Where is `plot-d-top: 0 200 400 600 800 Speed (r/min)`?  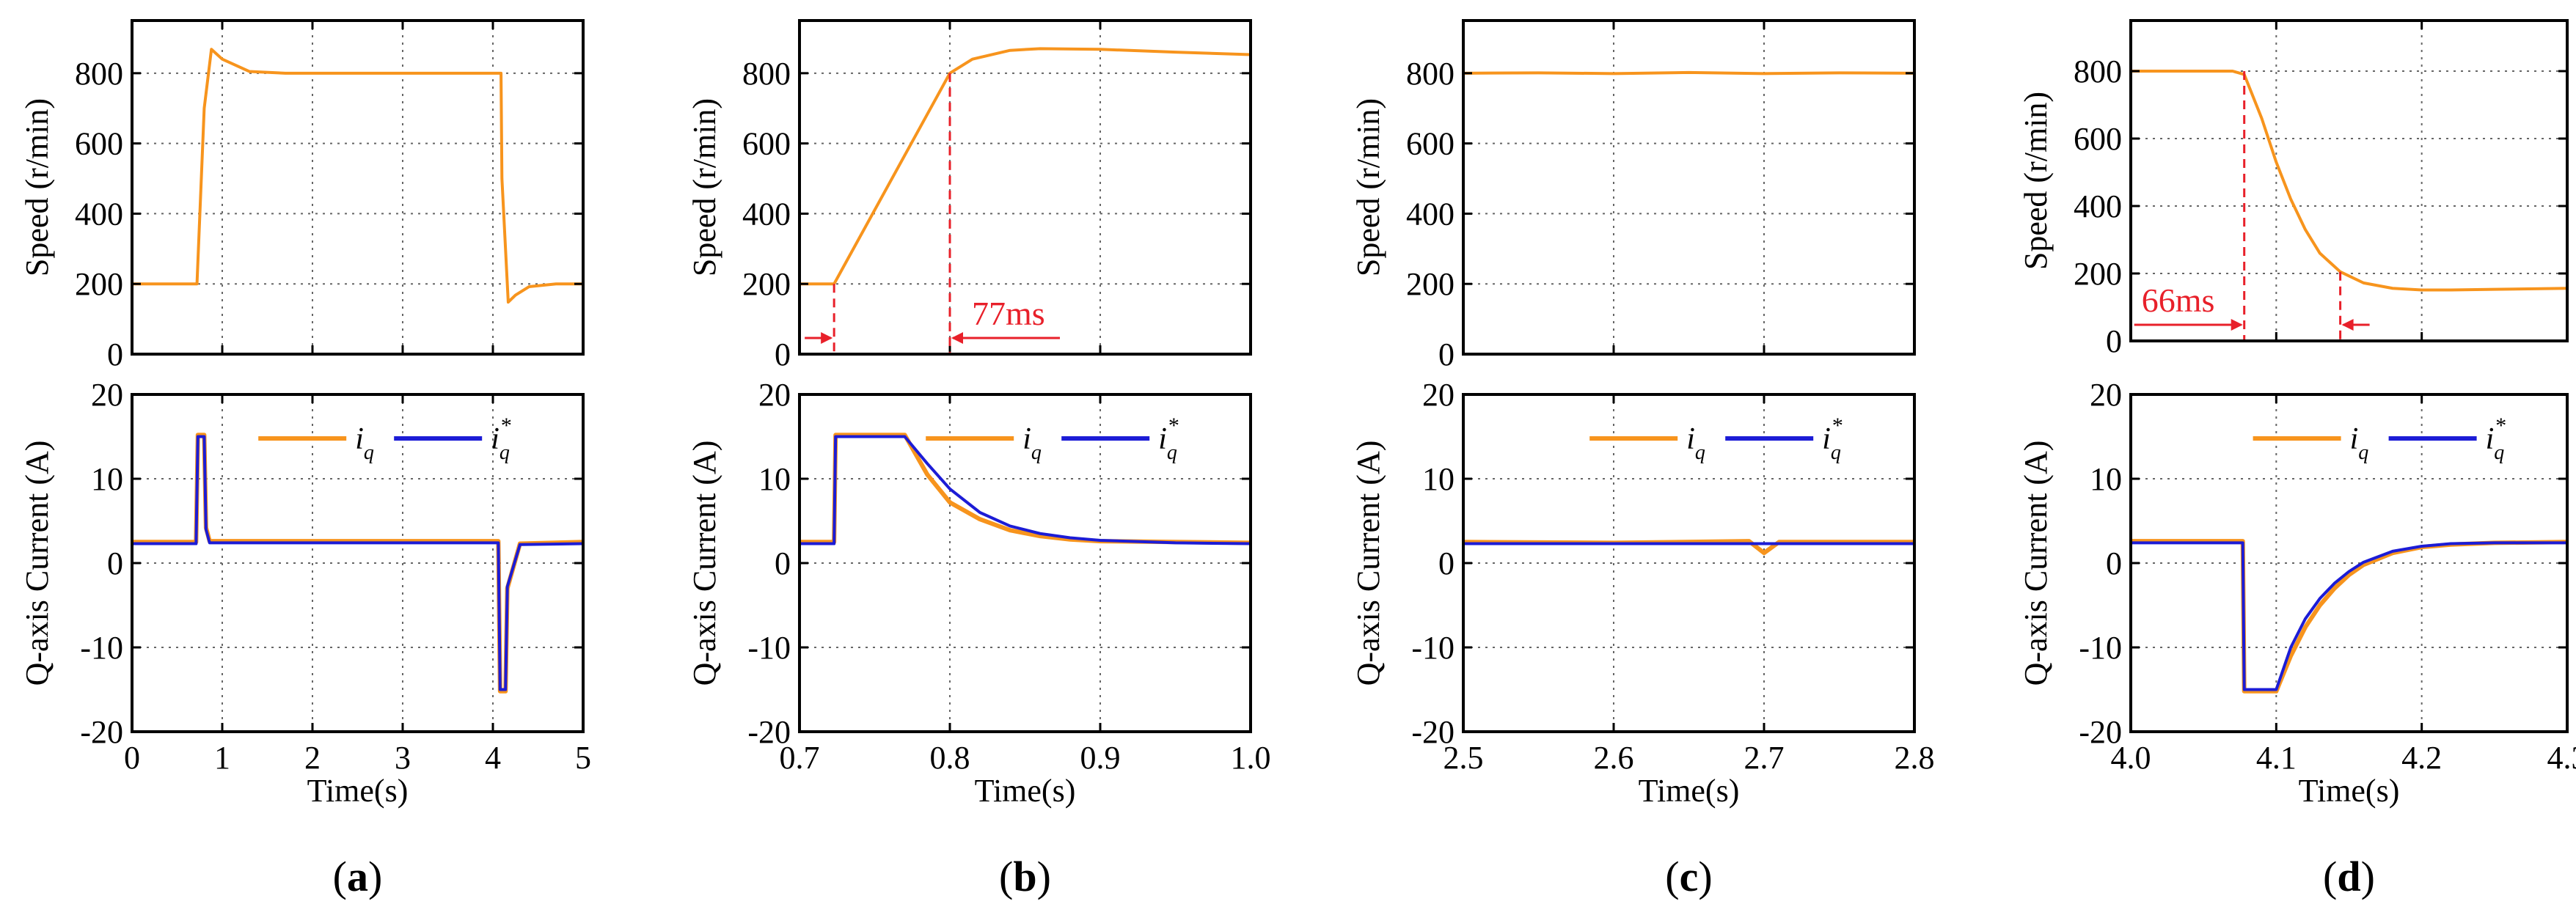
plot-d-top: 0 200 400 600 800 Speed (r/min) is located at coordinates (2292, 190).